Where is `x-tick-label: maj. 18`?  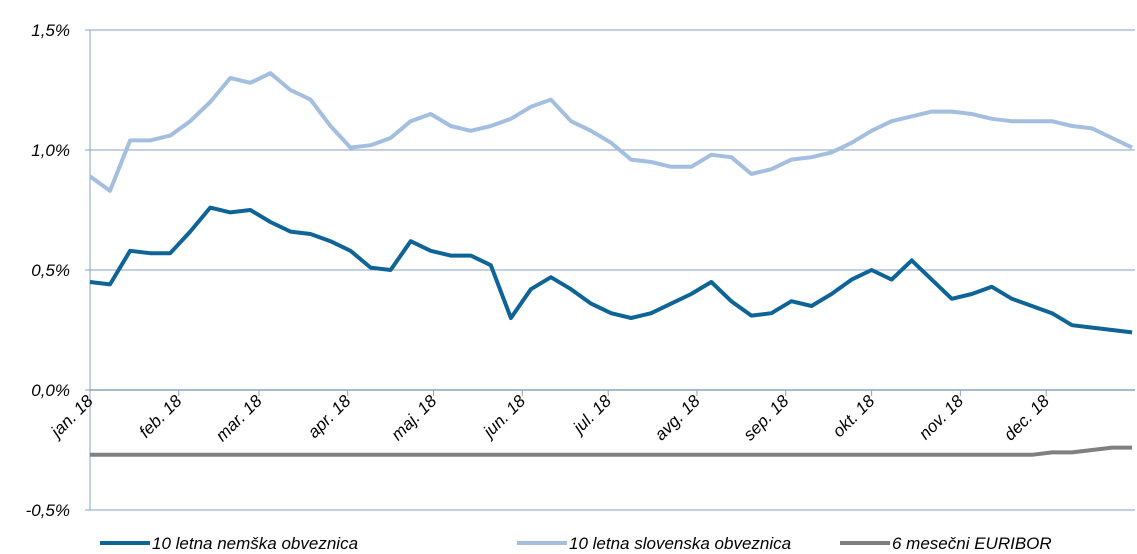 x-tick-label: maj. 18 is located at coordinates (414, 417).